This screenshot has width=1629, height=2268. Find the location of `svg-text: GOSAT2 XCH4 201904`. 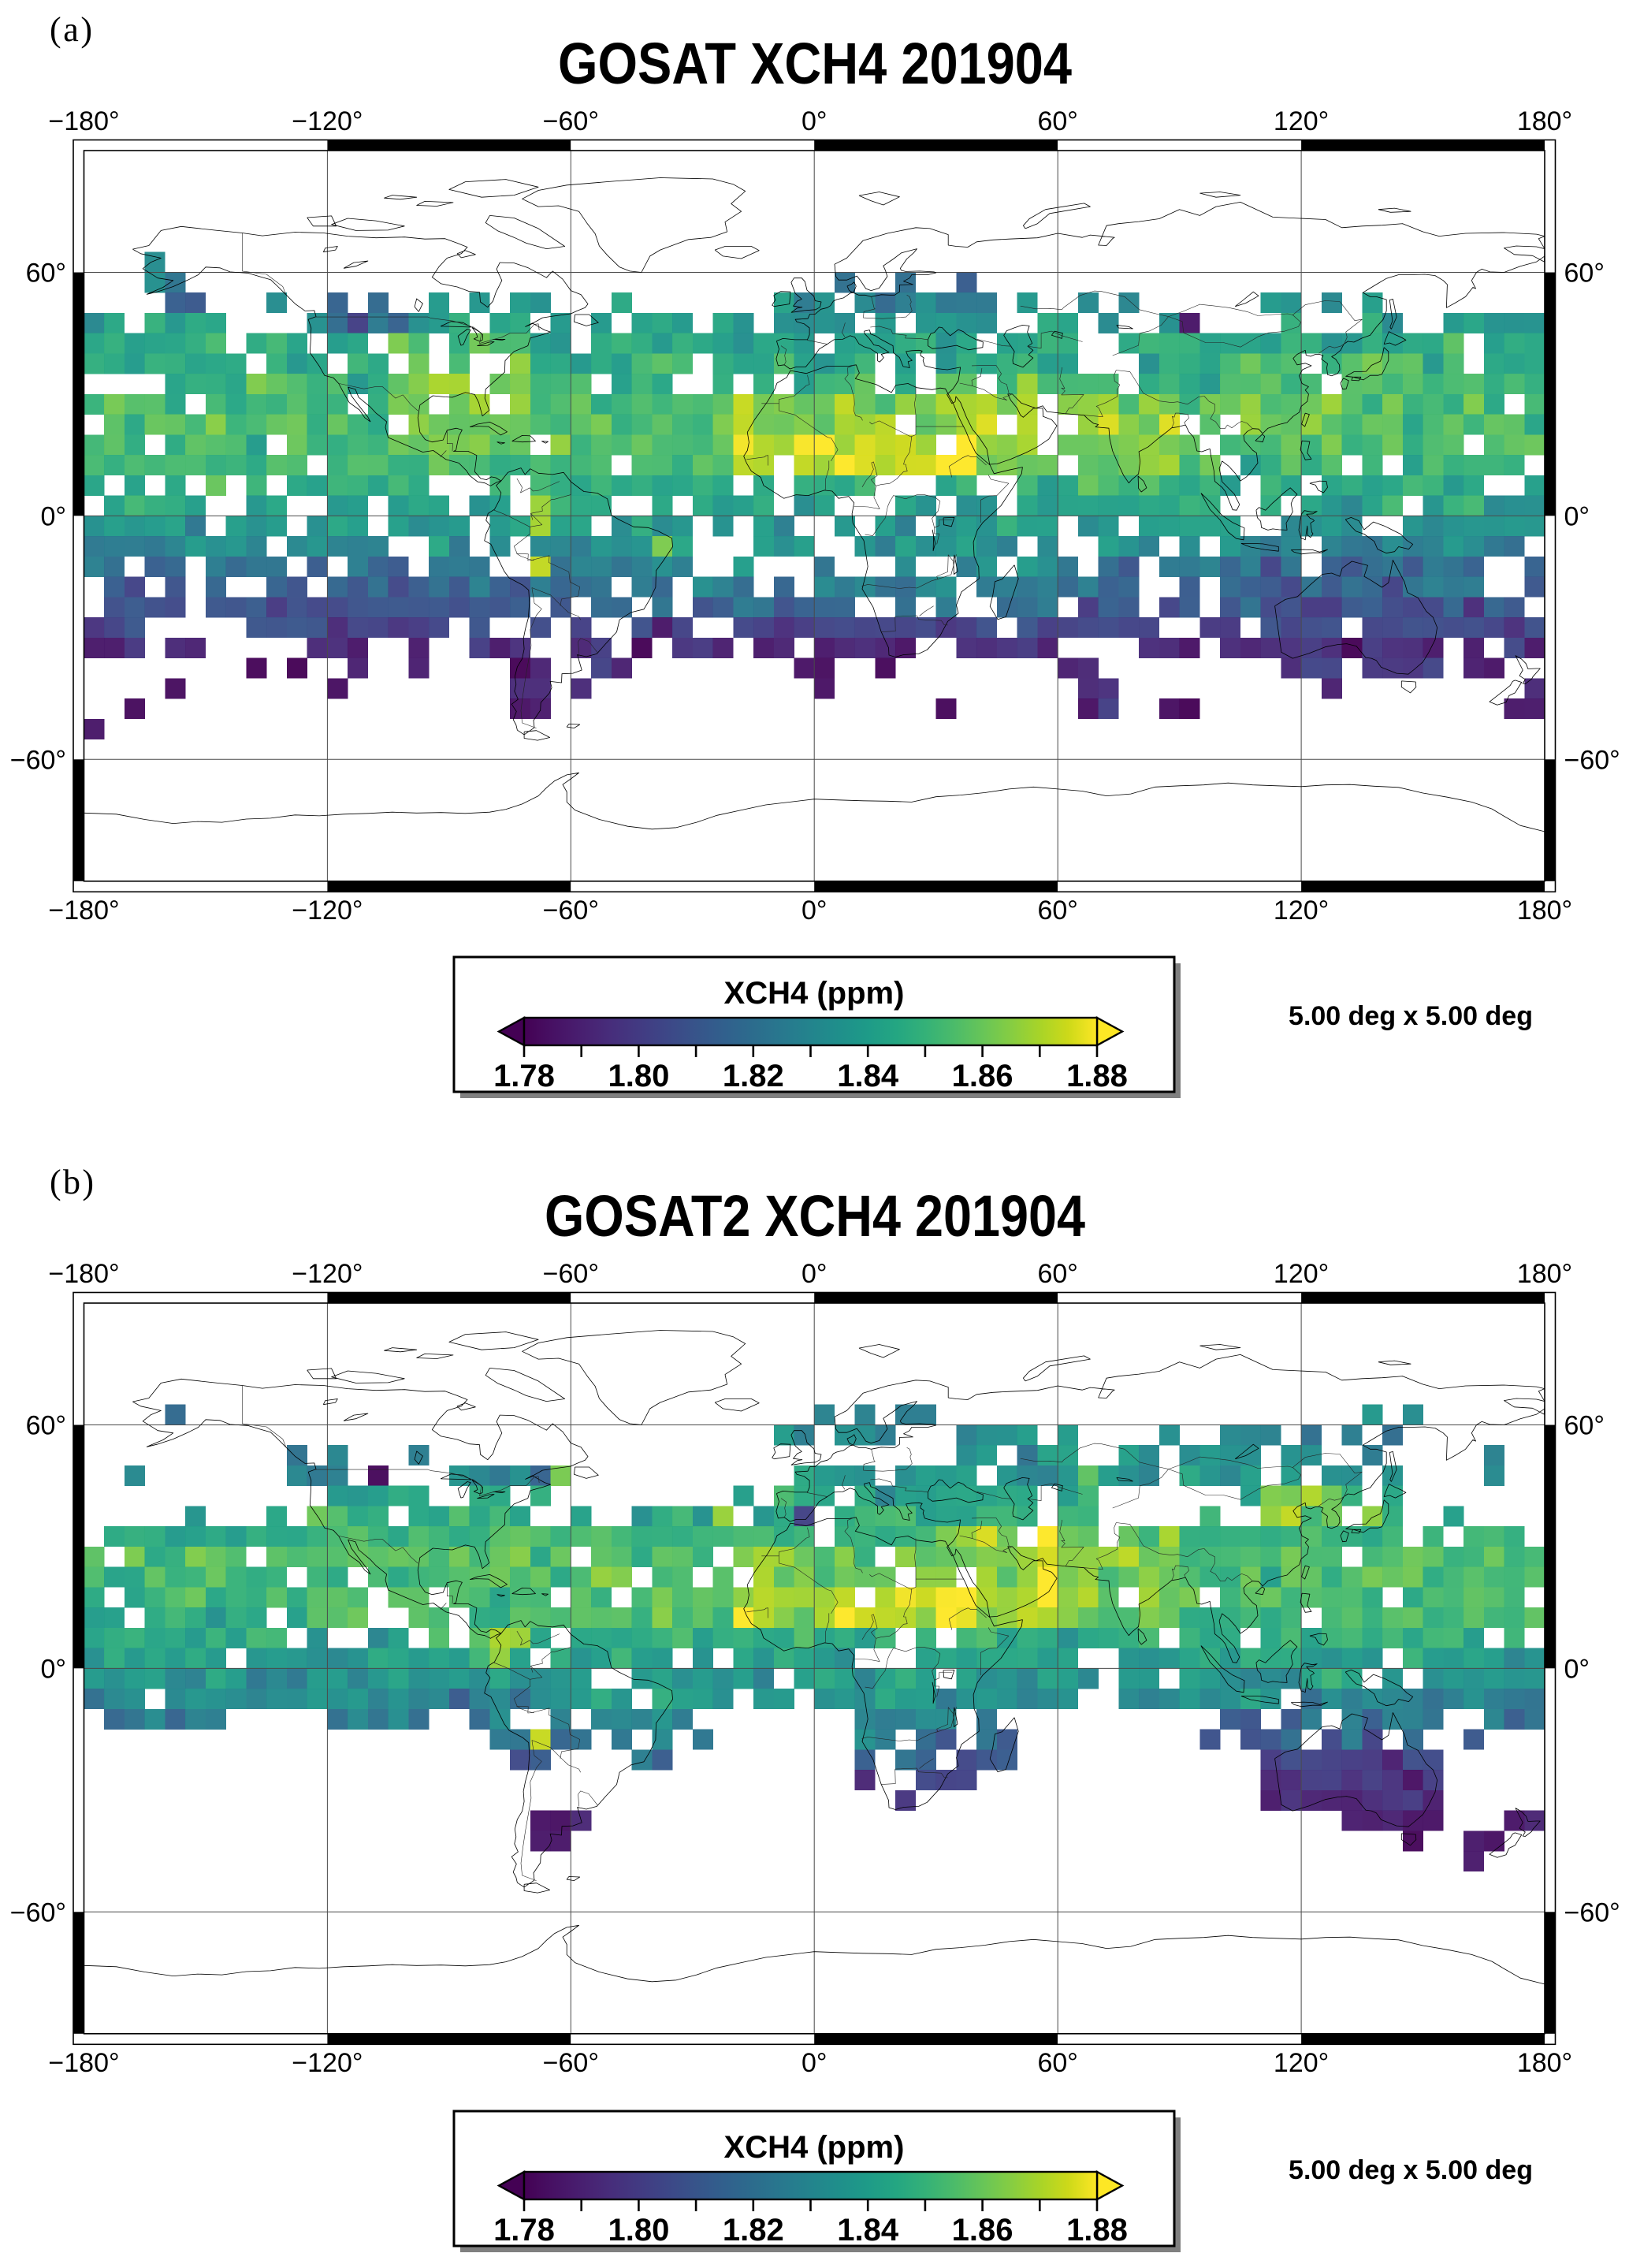

svg-text: GOSAT2 XCH4 201904 is located at coordinates (815, 1216).